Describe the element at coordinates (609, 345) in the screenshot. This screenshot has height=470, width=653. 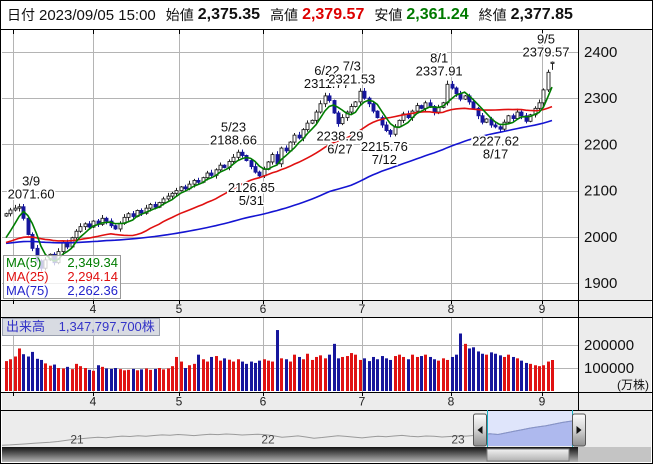
I see `svg-text: 200000` at that location.